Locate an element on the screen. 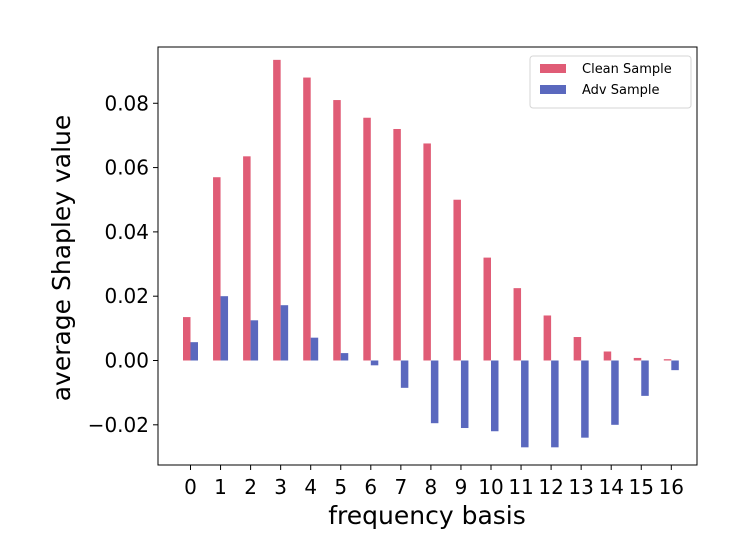 This screenshot has width=744, height=549. x-tick-label: 3 is located at coordinates (280, 487).